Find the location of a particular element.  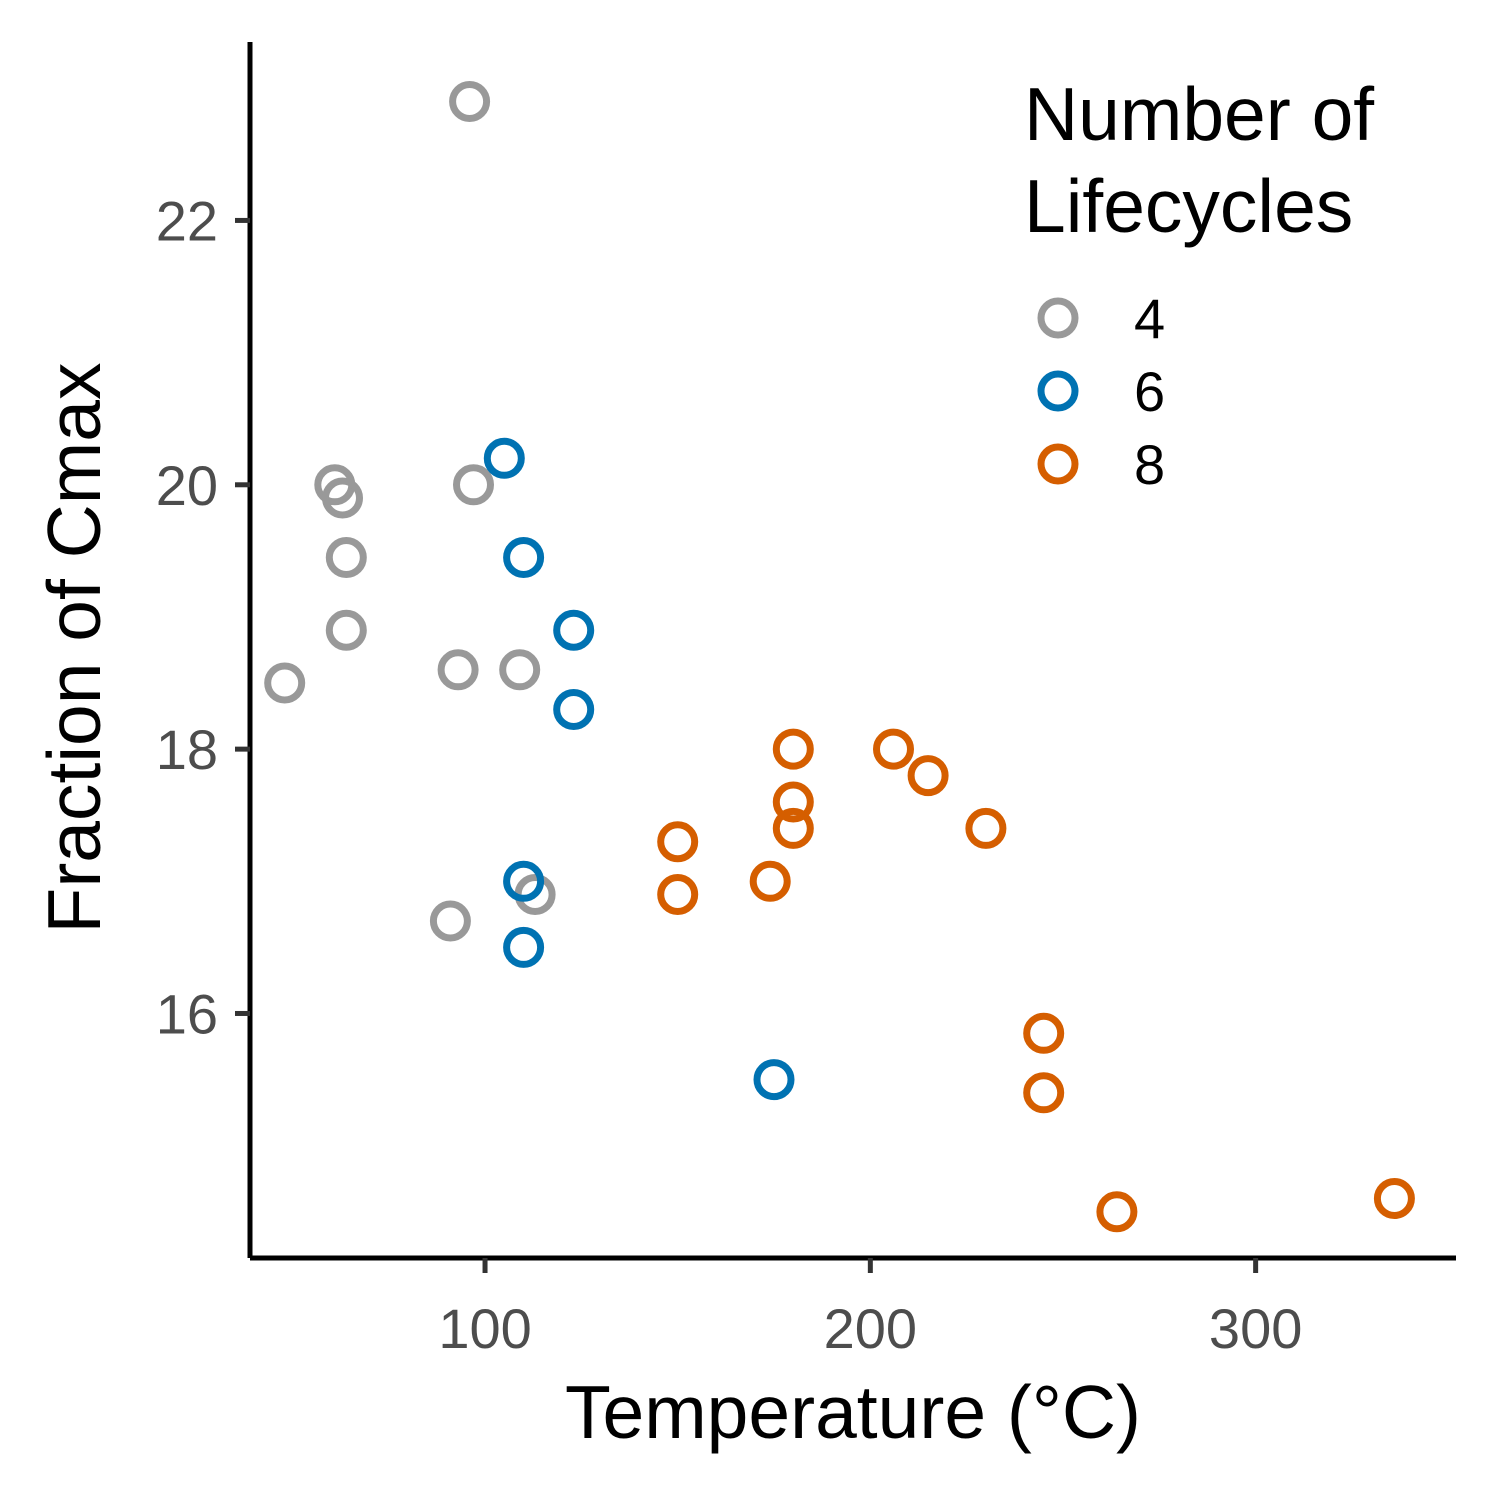

y-tick-label: 18 is located at coordinates (187, 749).